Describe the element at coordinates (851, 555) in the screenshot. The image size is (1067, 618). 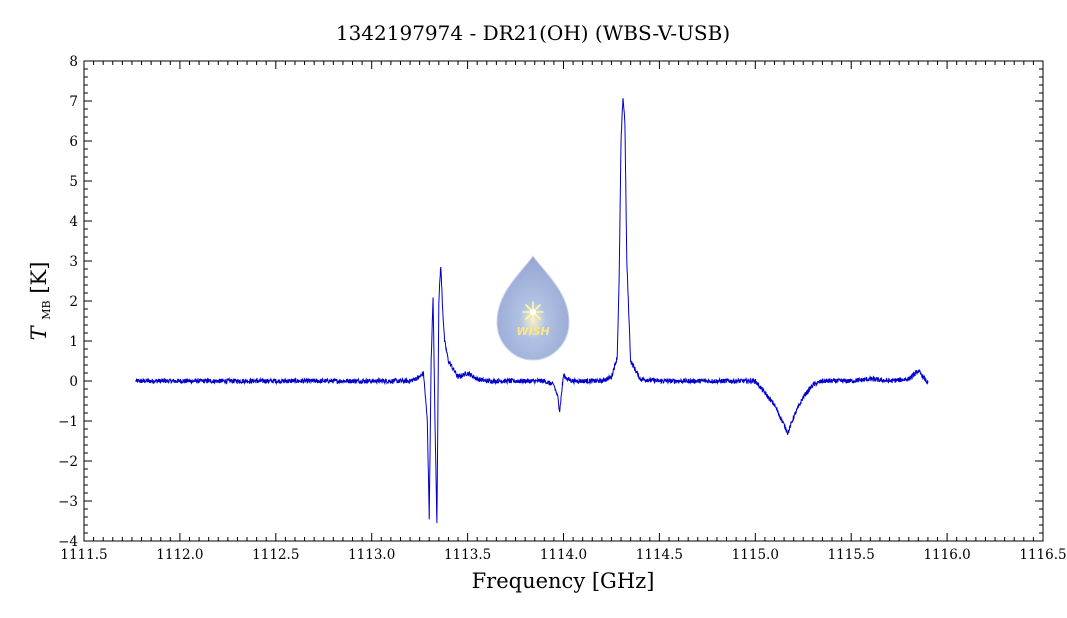
I see `x-tick-label: 1115.5` at that location.